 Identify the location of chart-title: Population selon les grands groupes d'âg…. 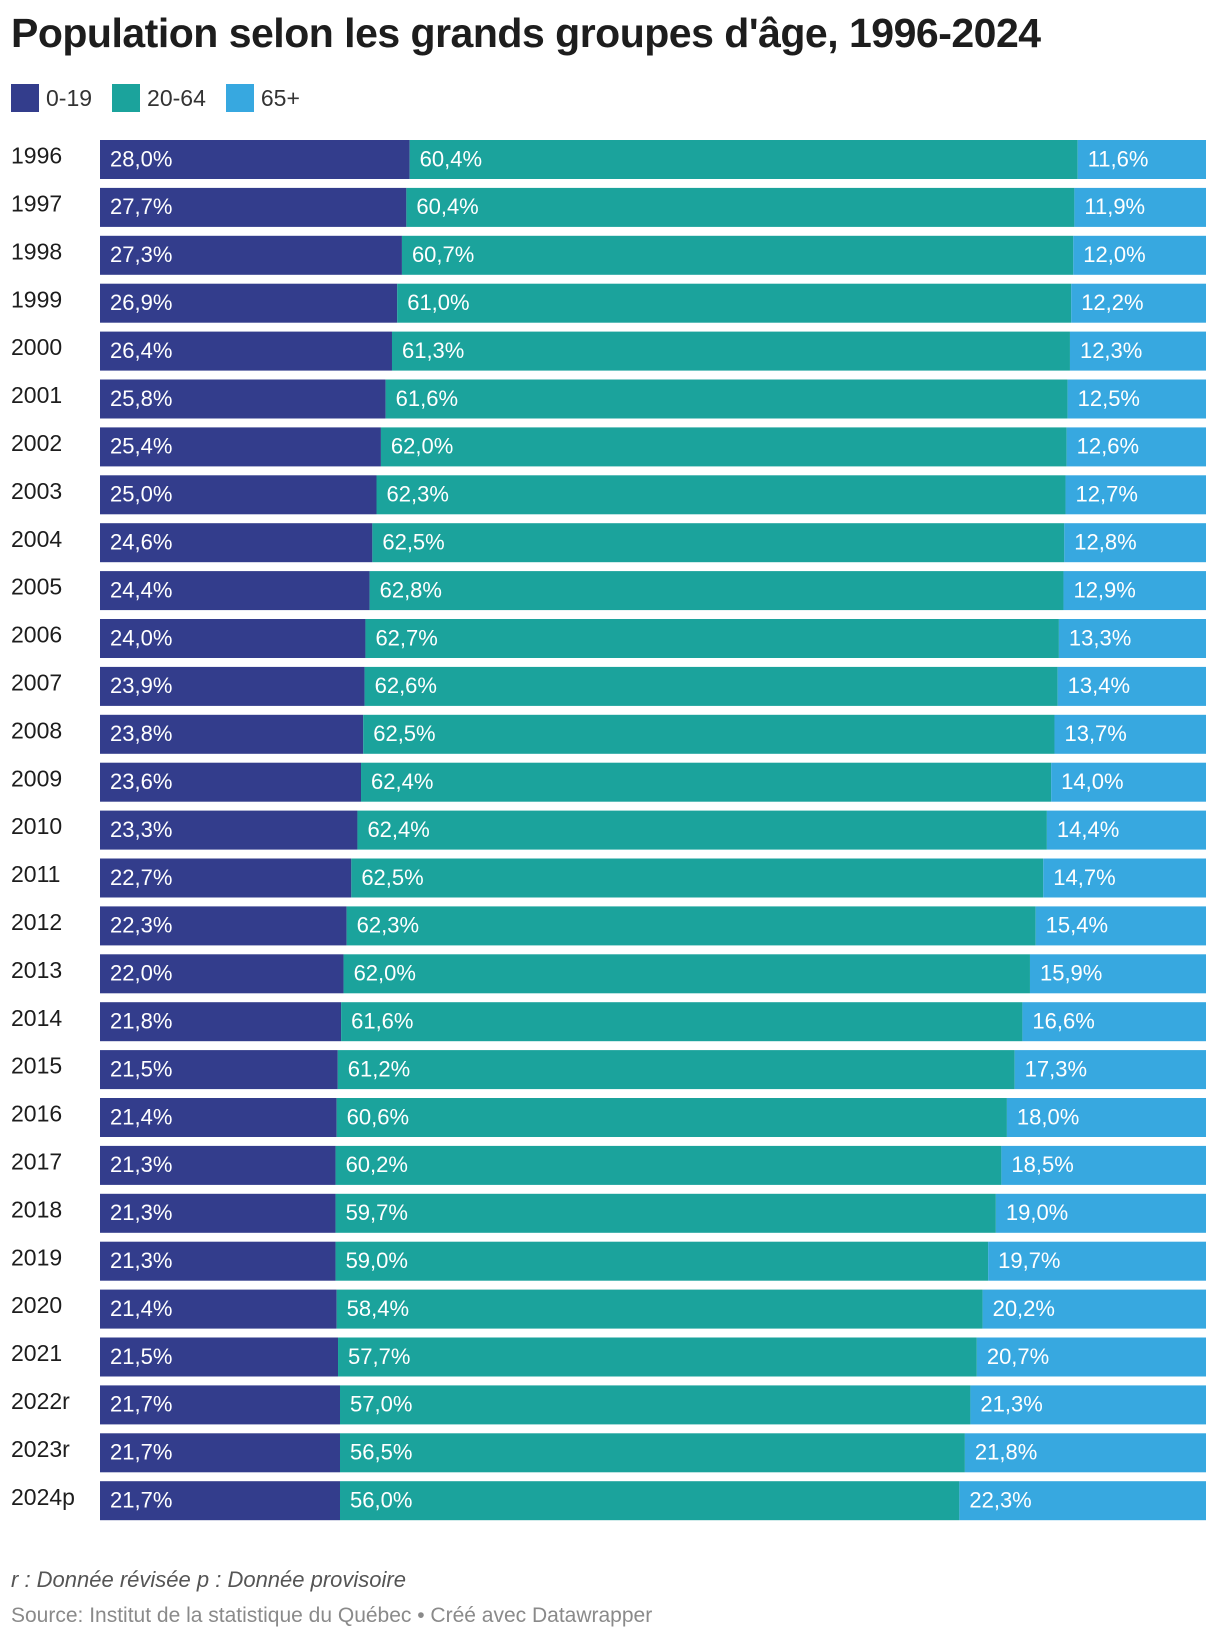
(526, 33).